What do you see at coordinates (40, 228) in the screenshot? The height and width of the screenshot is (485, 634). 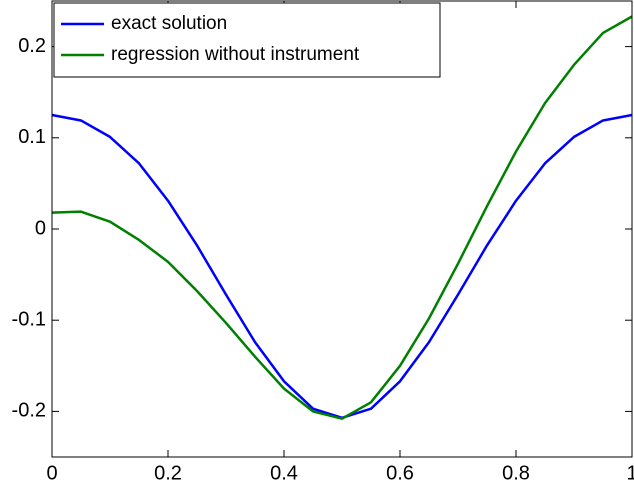 I see `y-tick-label: 0` at bounding box center [40, 228].